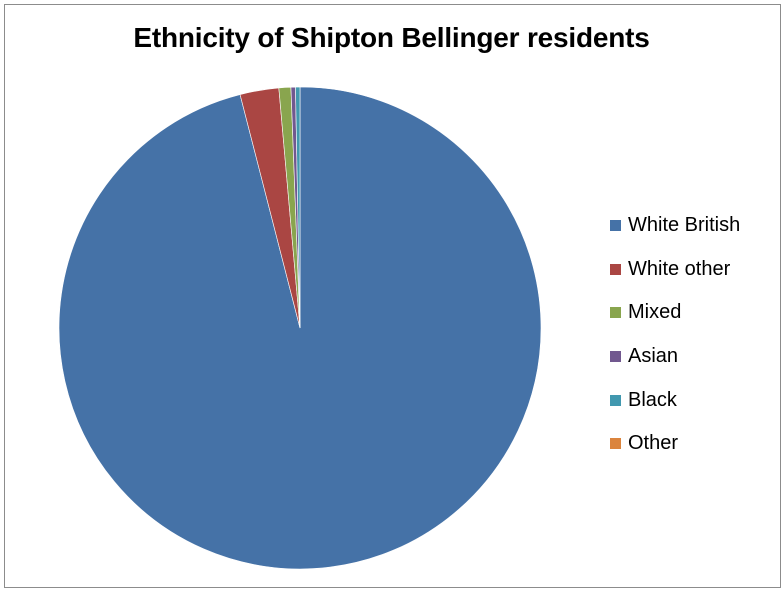 The image size is (783, 590). Describe the element at coordinates (695, 444) in the screenshot. I see `legend-item-other: Other` at that location.